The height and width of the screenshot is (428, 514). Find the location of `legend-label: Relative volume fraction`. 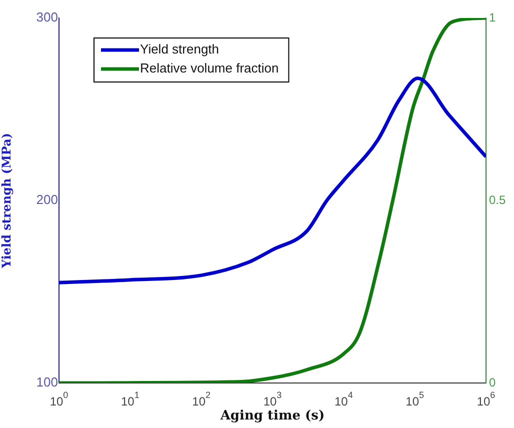

legend-label: Relative volume fraction is located at coordinates (209, 68).